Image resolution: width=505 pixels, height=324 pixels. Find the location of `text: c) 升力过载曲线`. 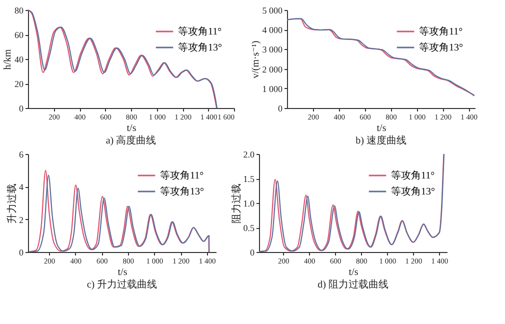

text: c) 升力过载曲线 is located at coordinates (122, 284).